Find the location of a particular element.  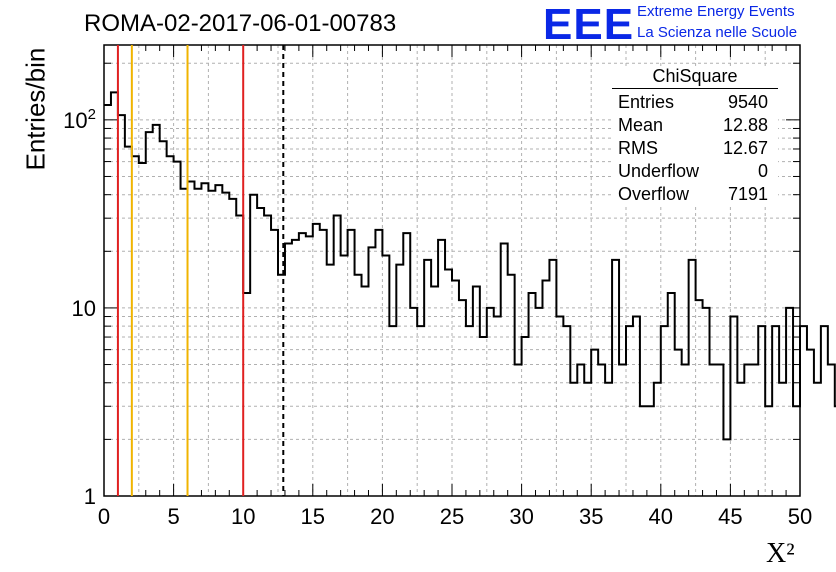

y-tick-label: 1 is located at coordinates (90, 496).